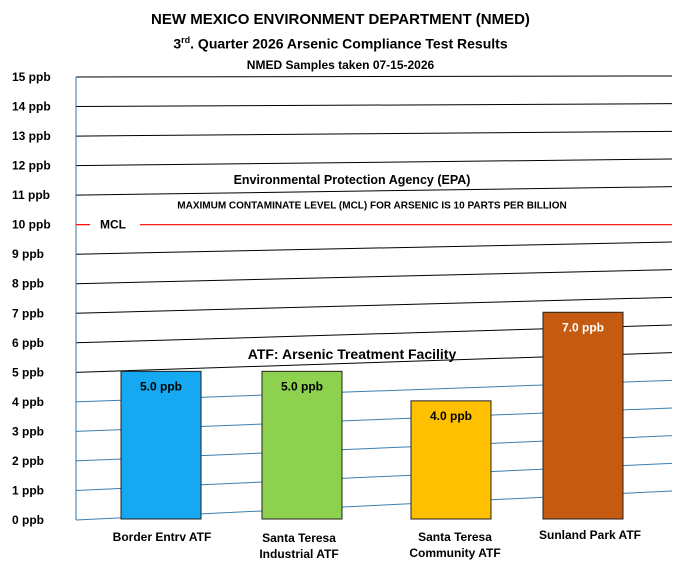 The width and height of the screenshot is (681, 568). What do you see at coordinates (590, 535) in the screenshot?
I see `x-category-label: Sunland Park ATF` at bounding box center [590, 535].